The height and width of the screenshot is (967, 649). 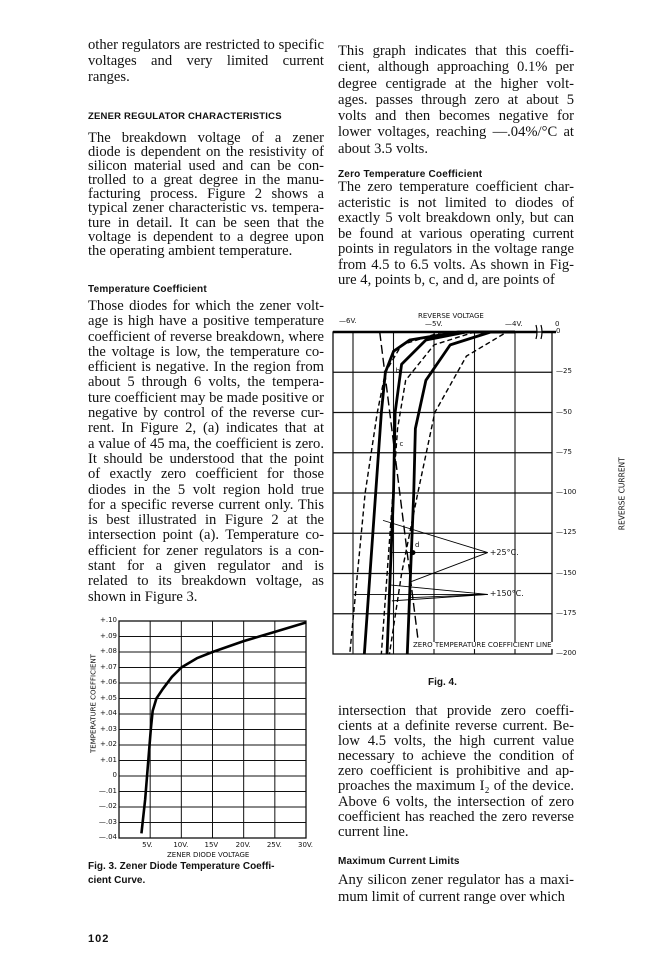 What do you see at coordinates (456, 83) in the screenshot?
I see `text-line: degree centigrade at the higher volt-` at bounding box center [456, 83].